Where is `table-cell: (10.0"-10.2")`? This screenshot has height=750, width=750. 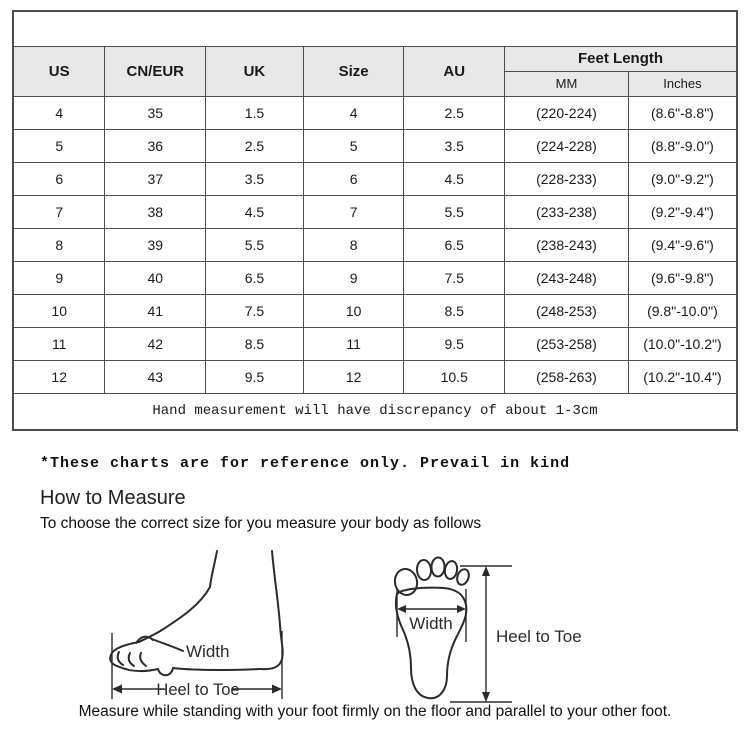
table-cell: (10.0"-10.2") is located at coordinates (682, 343).